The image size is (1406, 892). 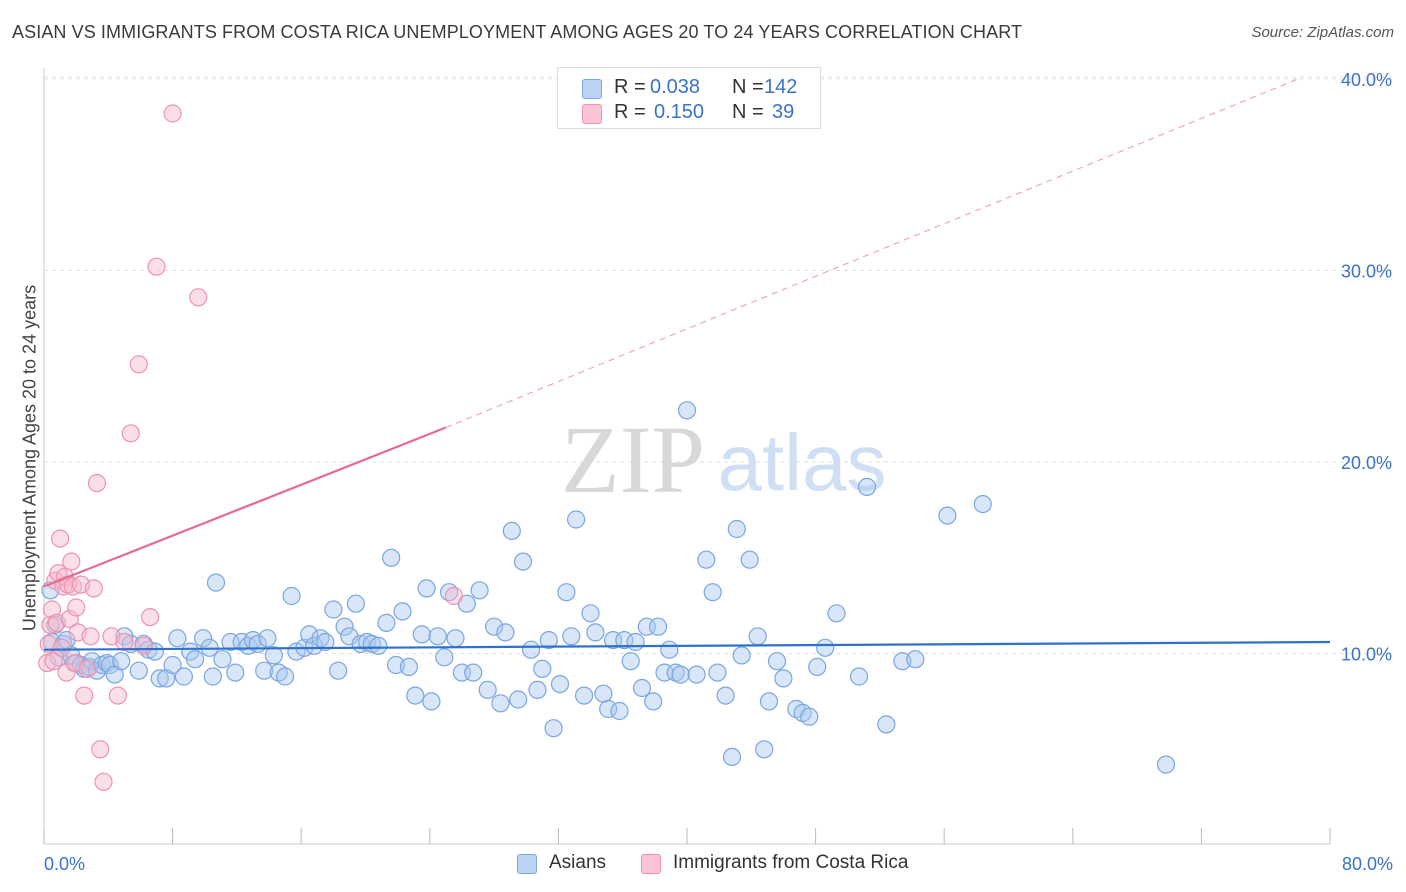 I want to click on legend-label-asians: Asians, so click(x=578, y=862).